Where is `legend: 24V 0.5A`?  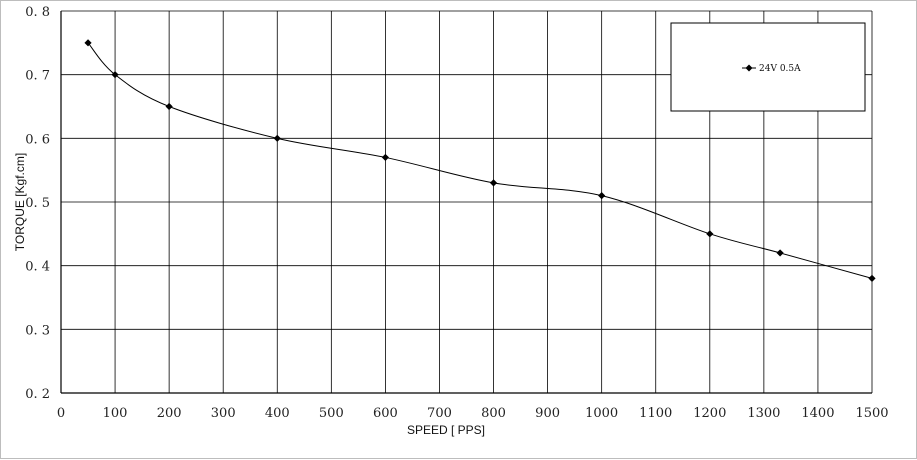 legend: 24V 0.5A is located at coordinates (768, 67).